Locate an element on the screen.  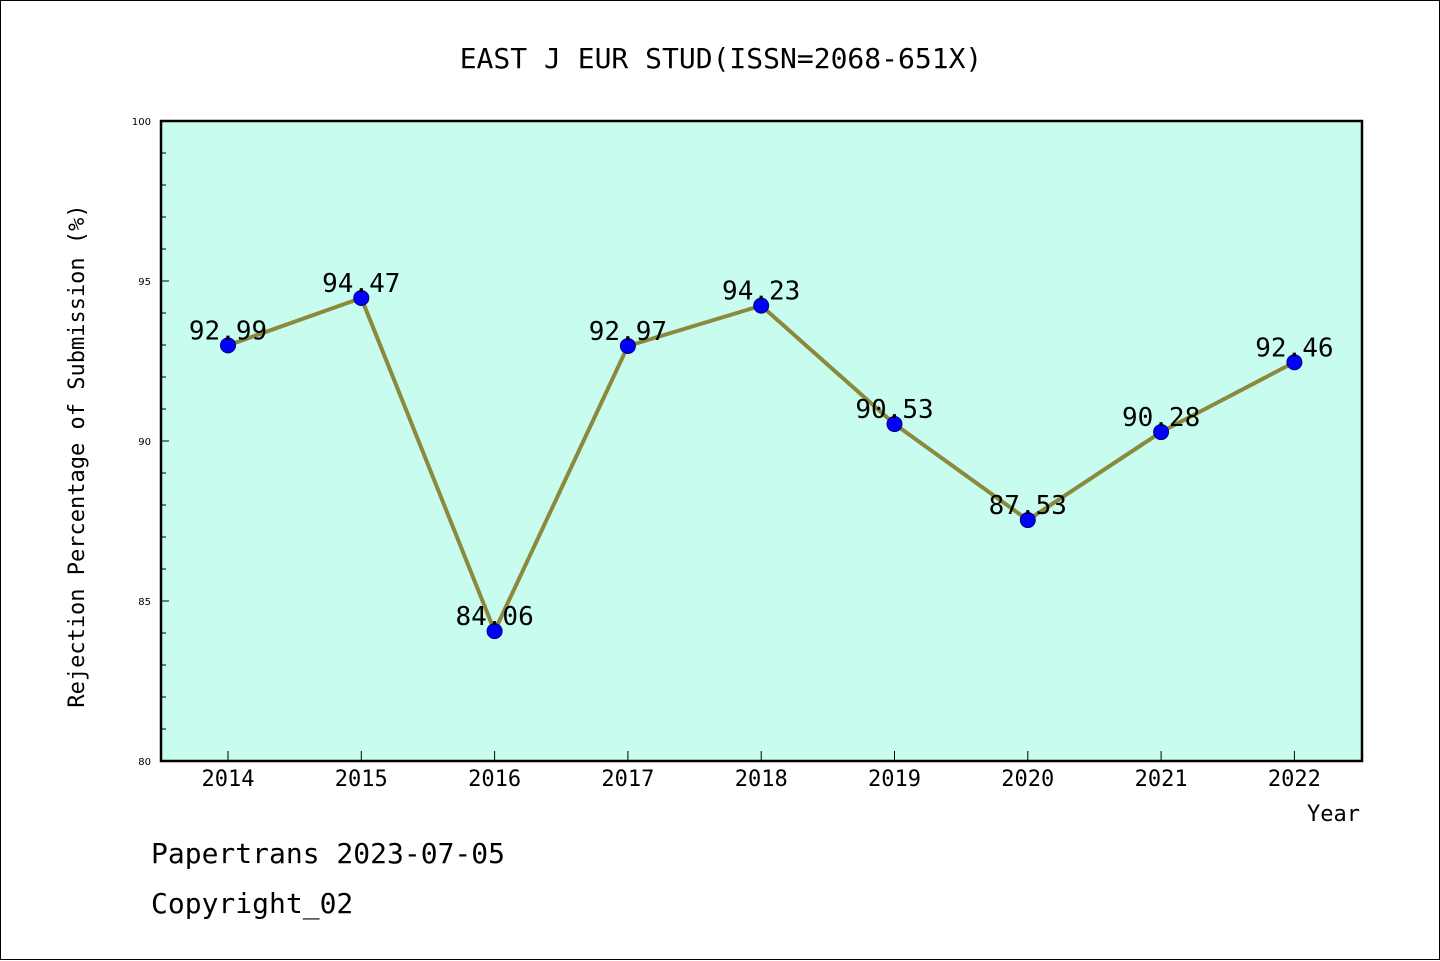
y-tick-label: 85 is located at coordinates (144, 602).